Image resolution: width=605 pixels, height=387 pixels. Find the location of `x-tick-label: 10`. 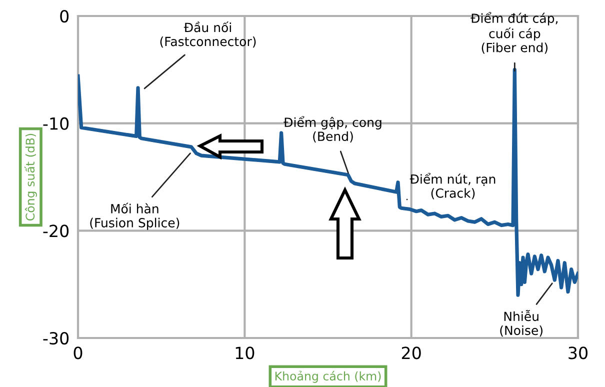

x-tick-label: 10 is located at coordinates (245, 353).